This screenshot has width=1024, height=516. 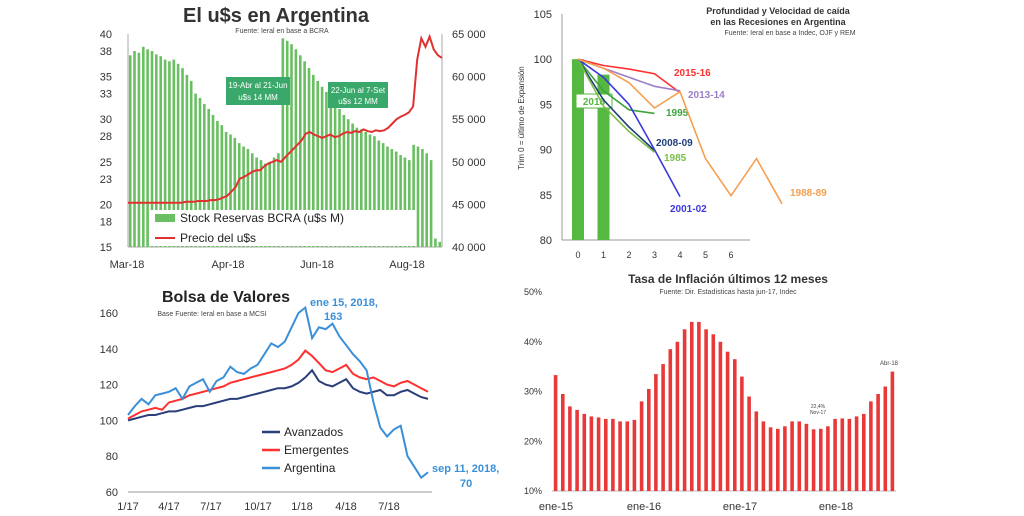 What do you see at coordinates (674, 143) in the screenshot?
I see `recession-series-label: 2008-09` at bounding box center [674, 143].